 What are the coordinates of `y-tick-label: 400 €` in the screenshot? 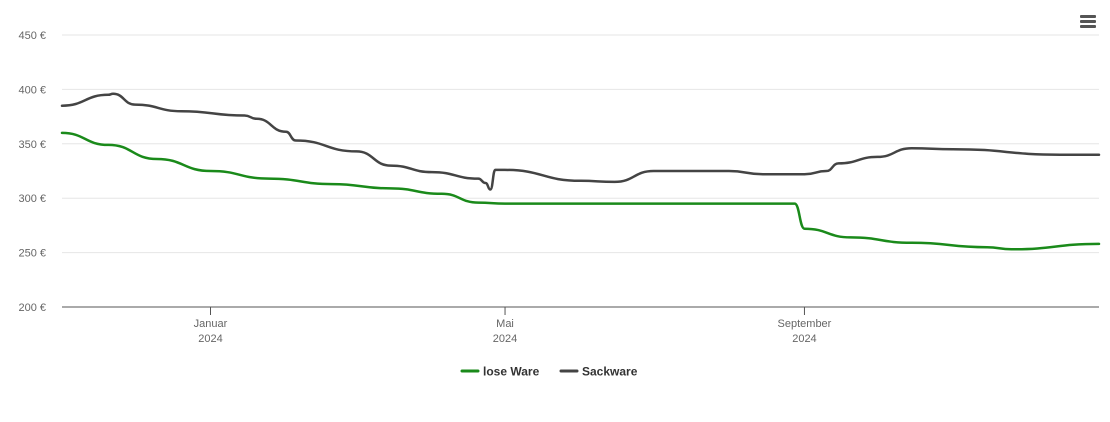 It's located at (32, 90).